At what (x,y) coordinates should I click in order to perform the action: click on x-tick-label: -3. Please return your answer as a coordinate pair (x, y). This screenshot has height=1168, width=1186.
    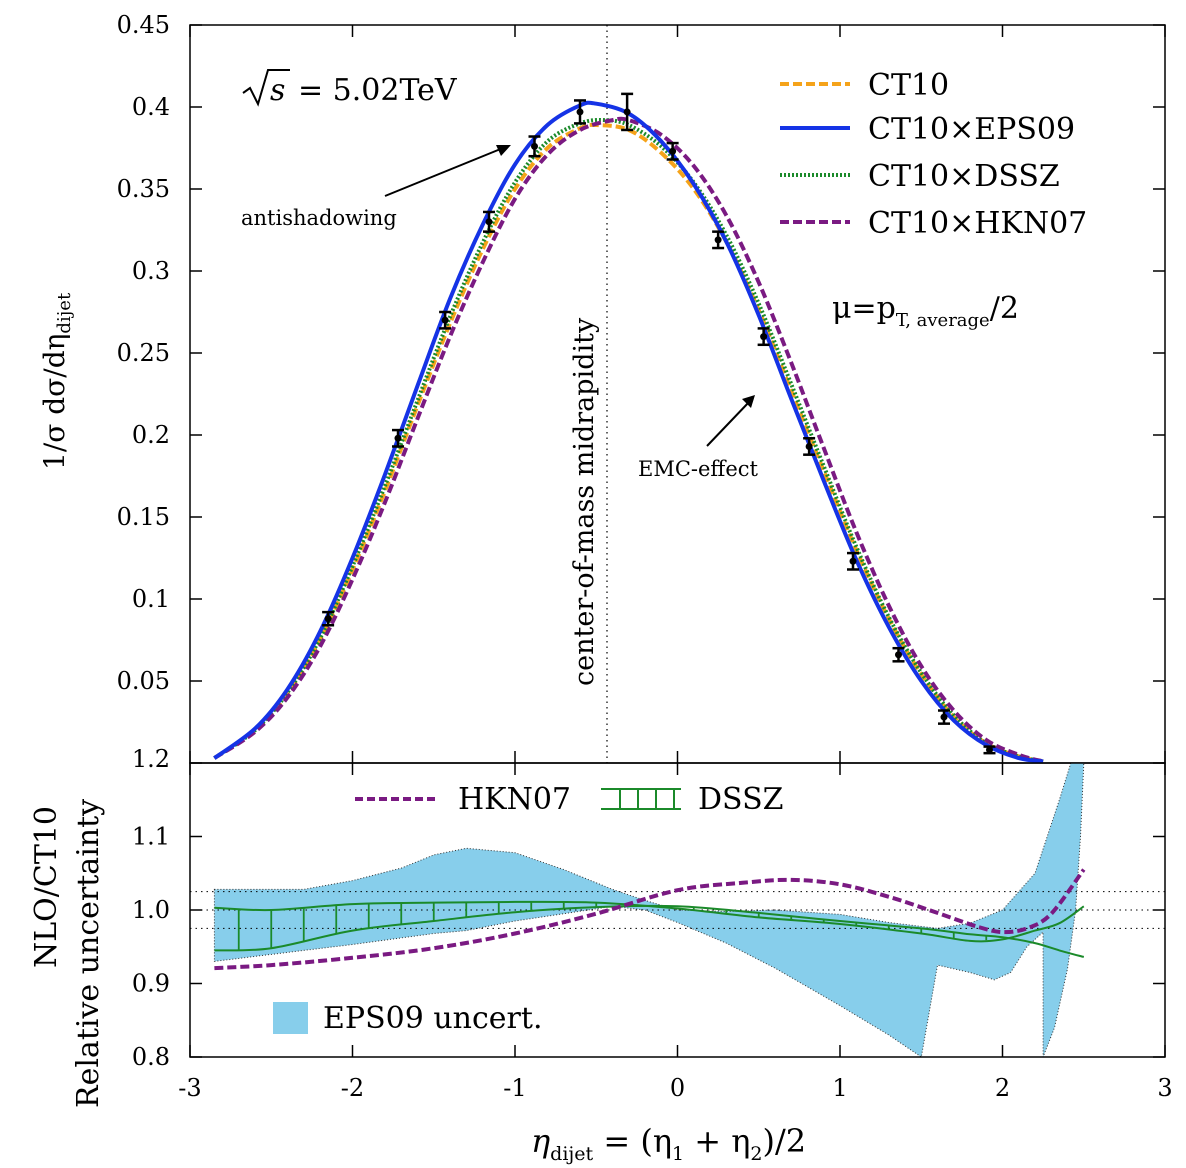
    Looking at the image, I should click on (189, 1088).